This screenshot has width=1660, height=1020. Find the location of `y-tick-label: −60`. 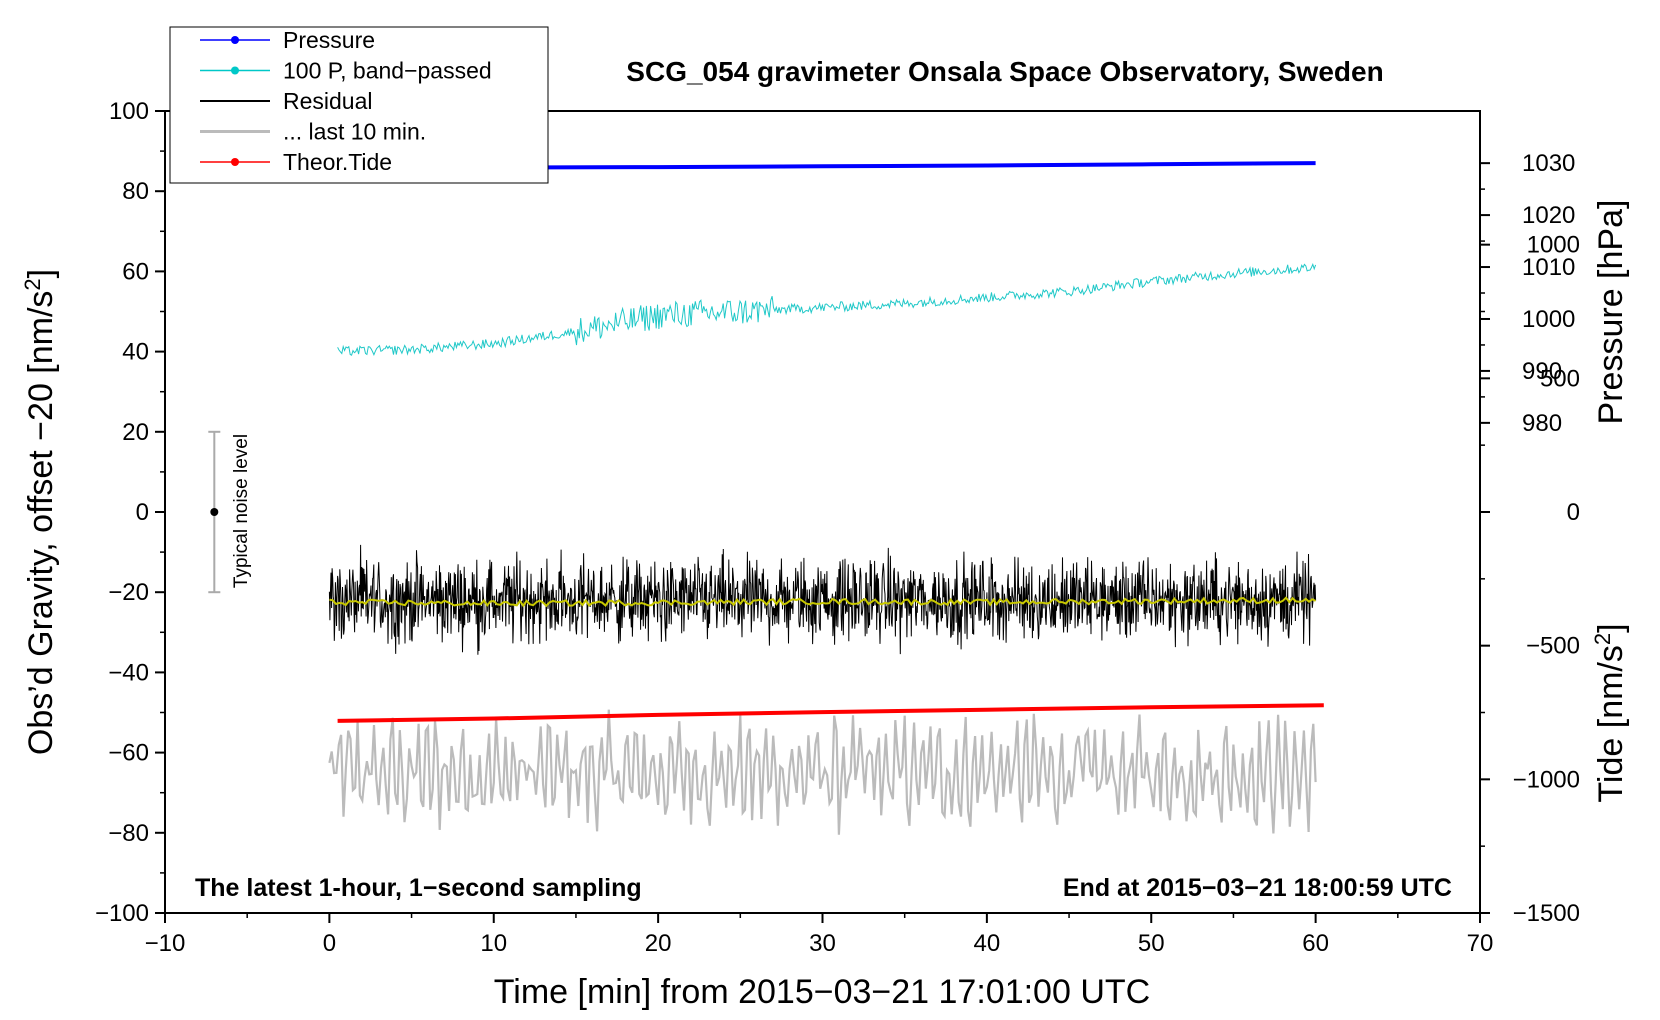

y-tick-label: −60 is located at coordinates (128, 753).